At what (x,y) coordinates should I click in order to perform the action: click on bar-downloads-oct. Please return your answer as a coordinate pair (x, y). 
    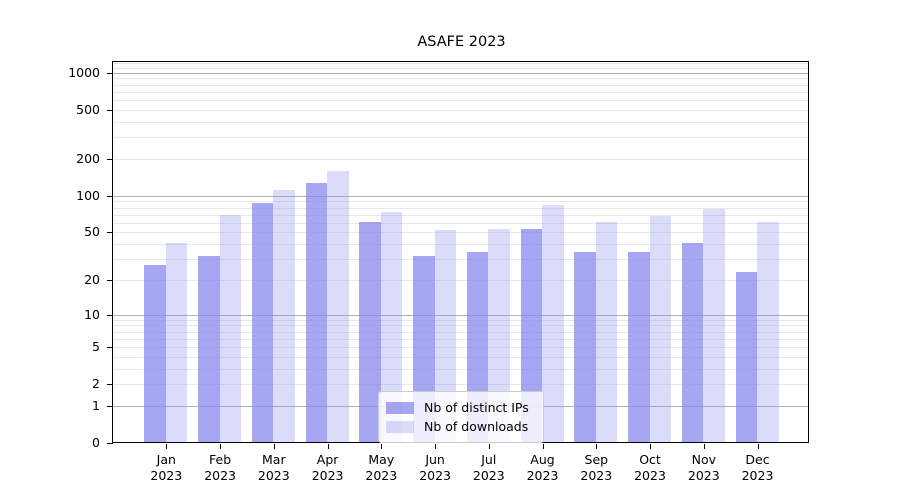
    Looking at the image, I should click on (660, 328).